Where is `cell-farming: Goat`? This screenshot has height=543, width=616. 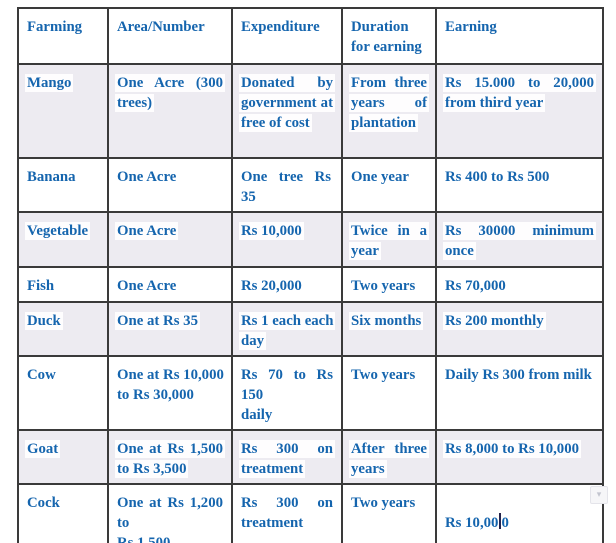
cell-farming: Goat is located at coordinates (63, 457).